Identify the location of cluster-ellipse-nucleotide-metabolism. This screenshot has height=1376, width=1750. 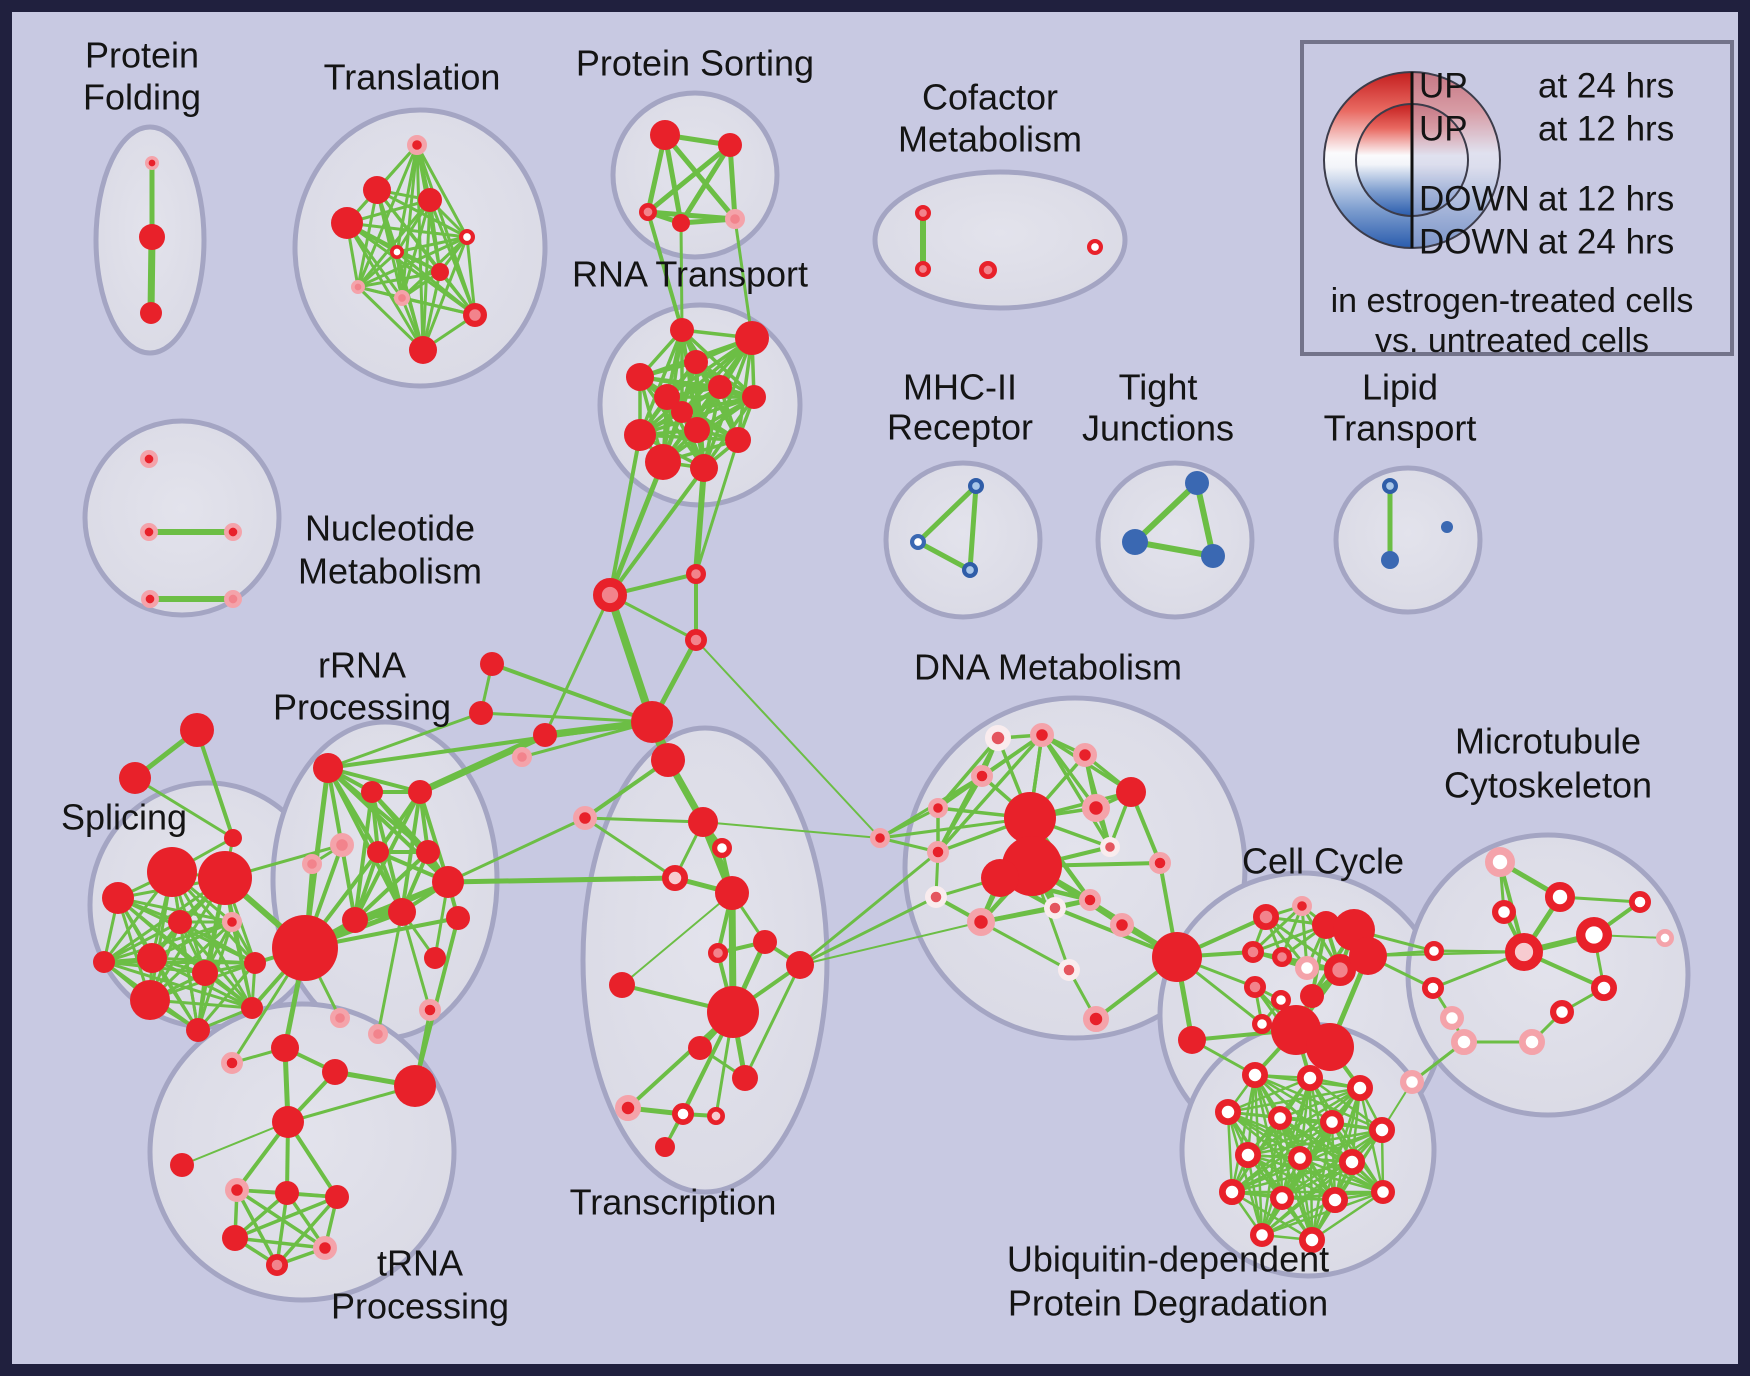
(182, 518).